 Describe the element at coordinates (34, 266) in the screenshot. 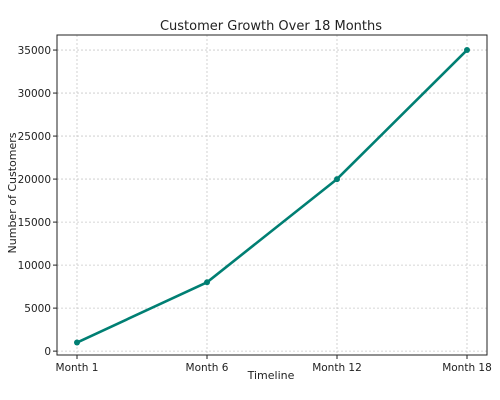

I see `y-tick-label: 10000` at that location.